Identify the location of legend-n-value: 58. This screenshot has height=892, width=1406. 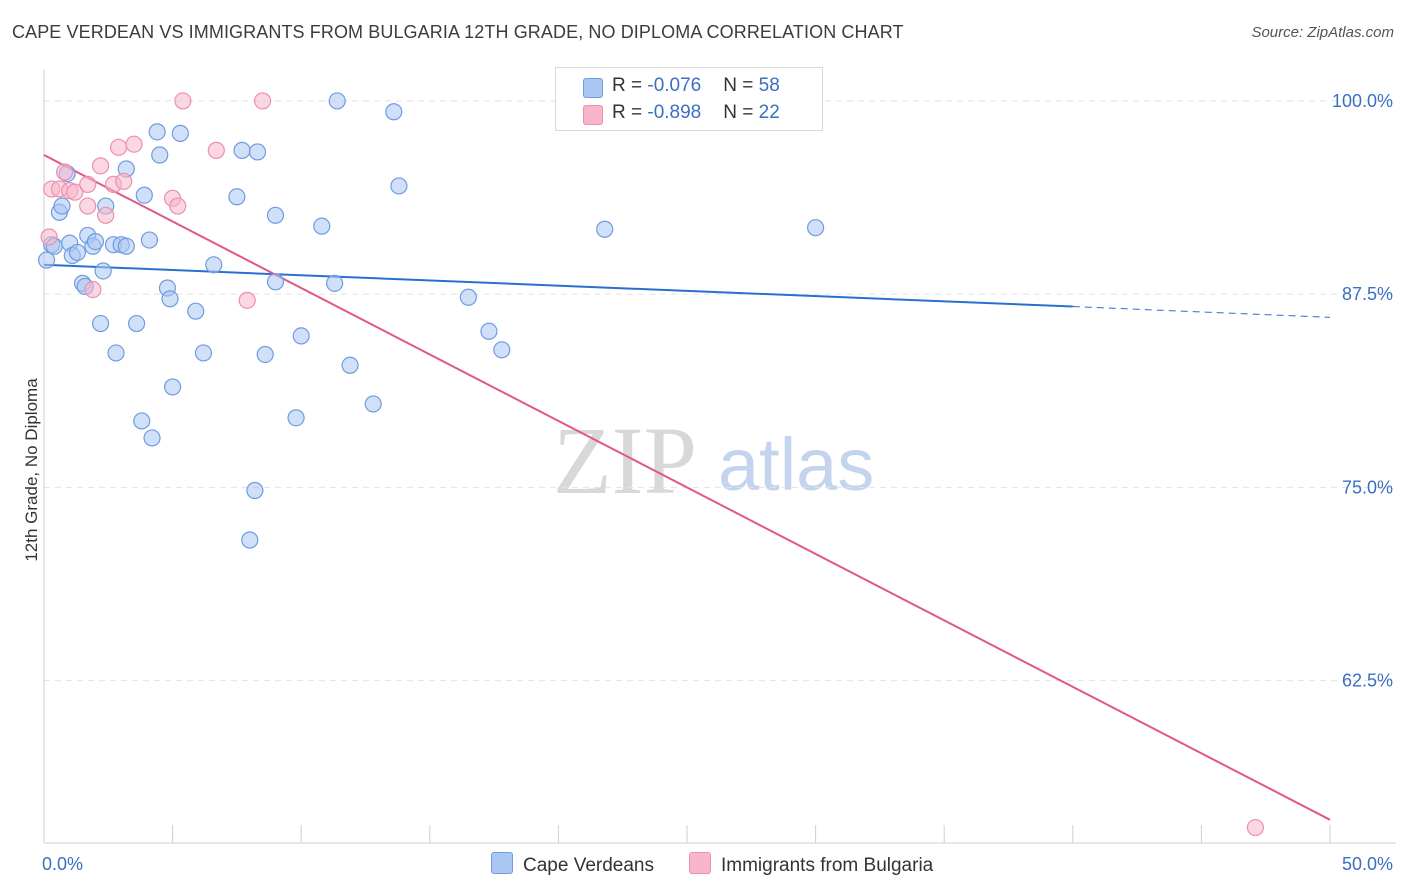
(769, 85).